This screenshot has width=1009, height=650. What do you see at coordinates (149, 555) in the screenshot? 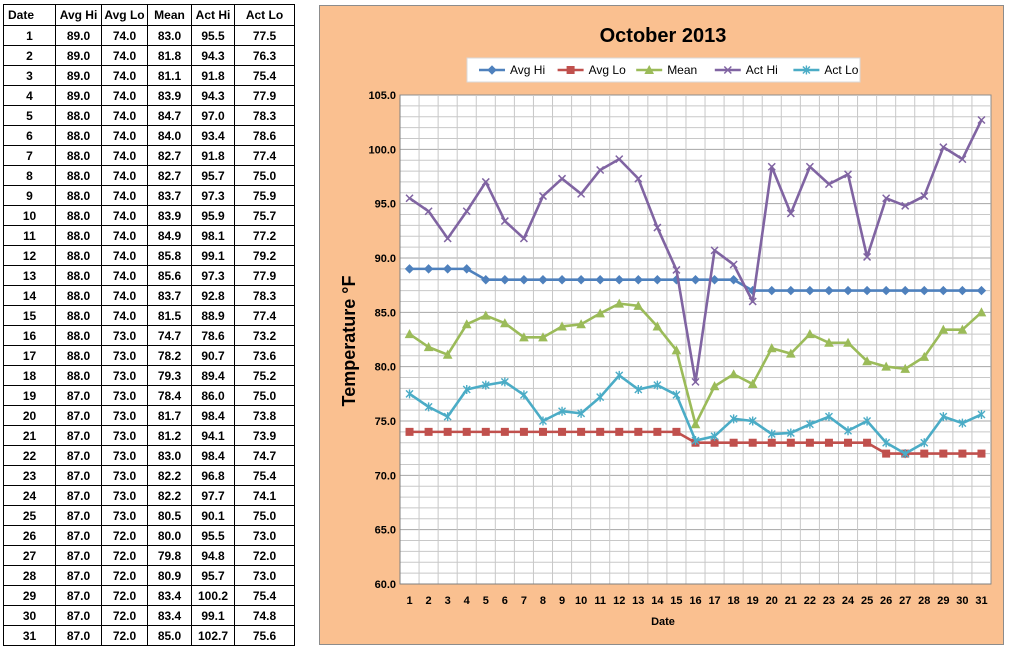
I see `table-row: 27 87.0 72.0 79.8 94.8 72.0` at bounding box center [149, 555].